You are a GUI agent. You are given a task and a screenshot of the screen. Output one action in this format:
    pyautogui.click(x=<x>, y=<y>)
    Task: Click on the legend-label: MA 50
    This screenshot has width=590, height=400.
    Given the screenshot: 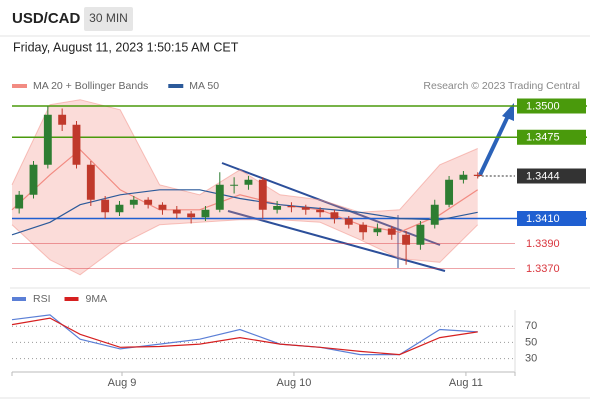 What is the action you would take?
    pyautogui.click(x=204, y=86)
    